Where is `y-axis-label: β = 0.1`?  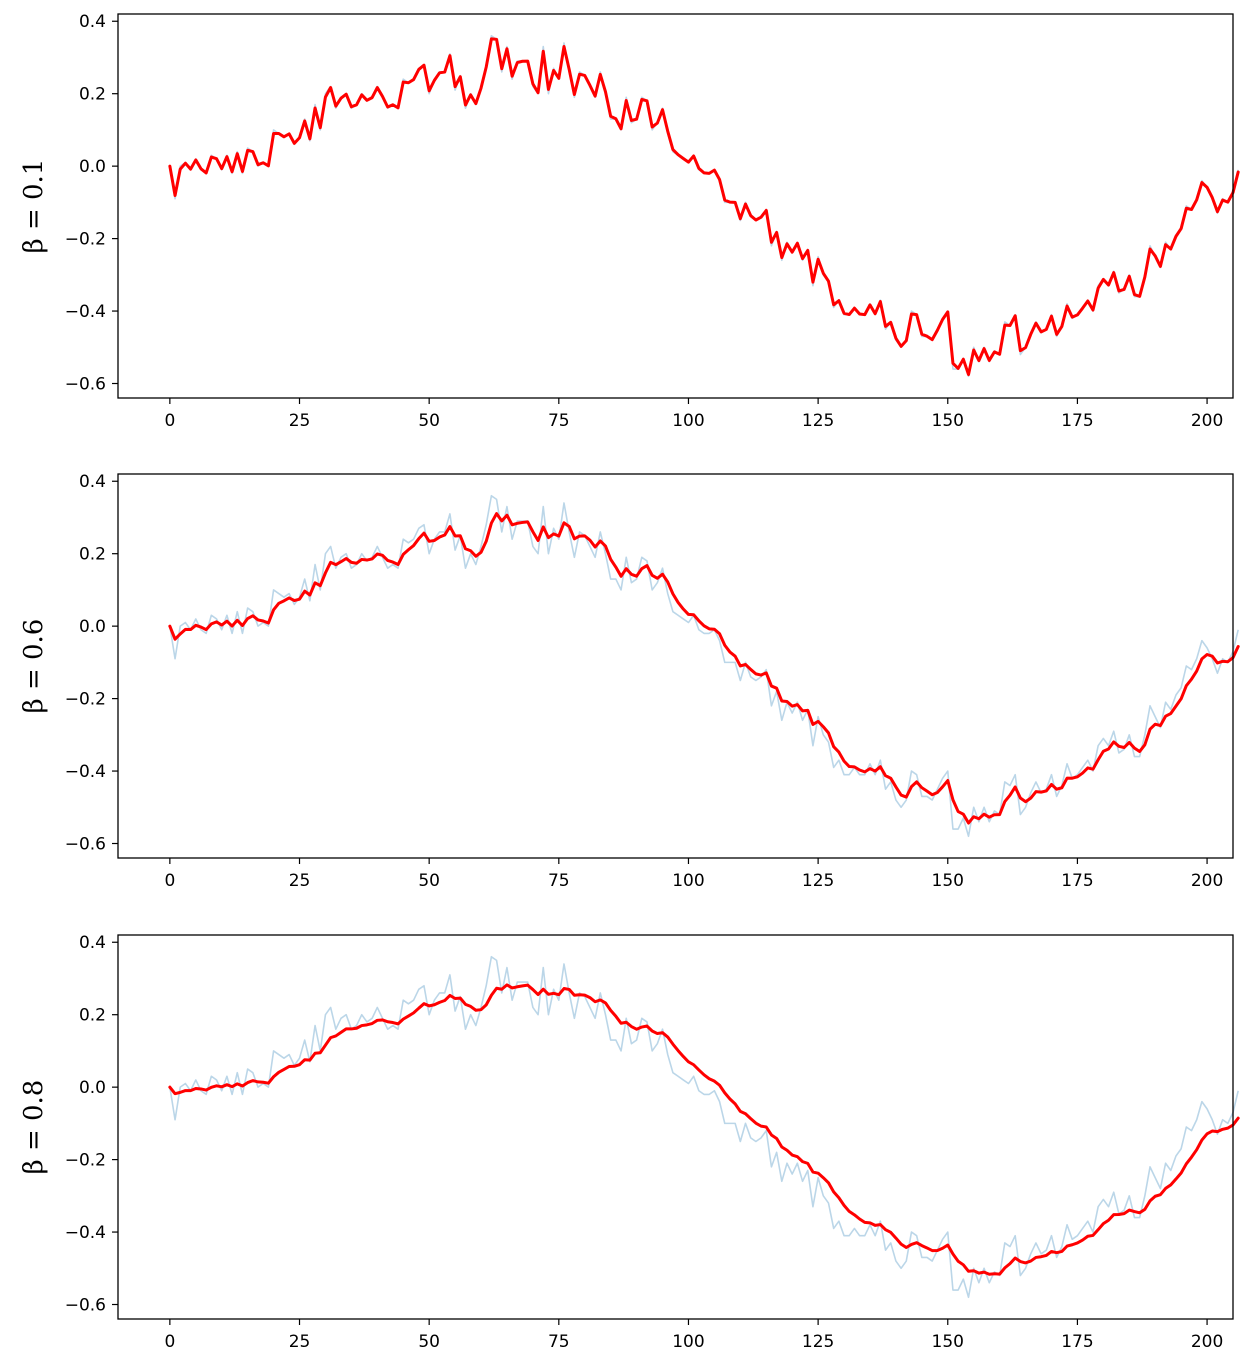
y-axis-label: β = 0.1 is located at coordinates (34, 206).